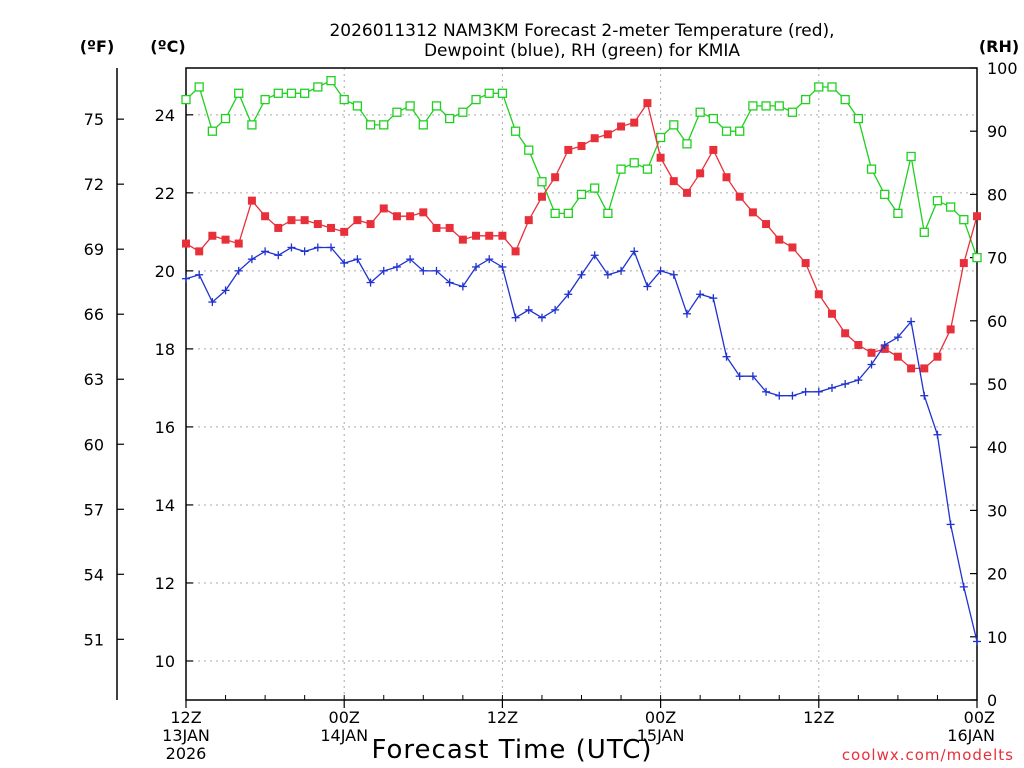 This screenshot has width=1024, height=768. I want to click on f-tick-label: 69, so click(94, 249).